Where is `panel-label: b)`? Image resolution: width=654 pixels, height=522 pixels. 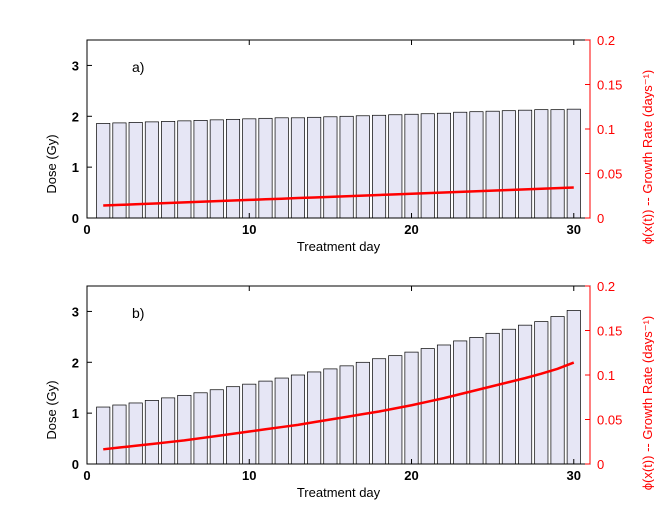
panel-label: b) is located at coordinates (138, 313).